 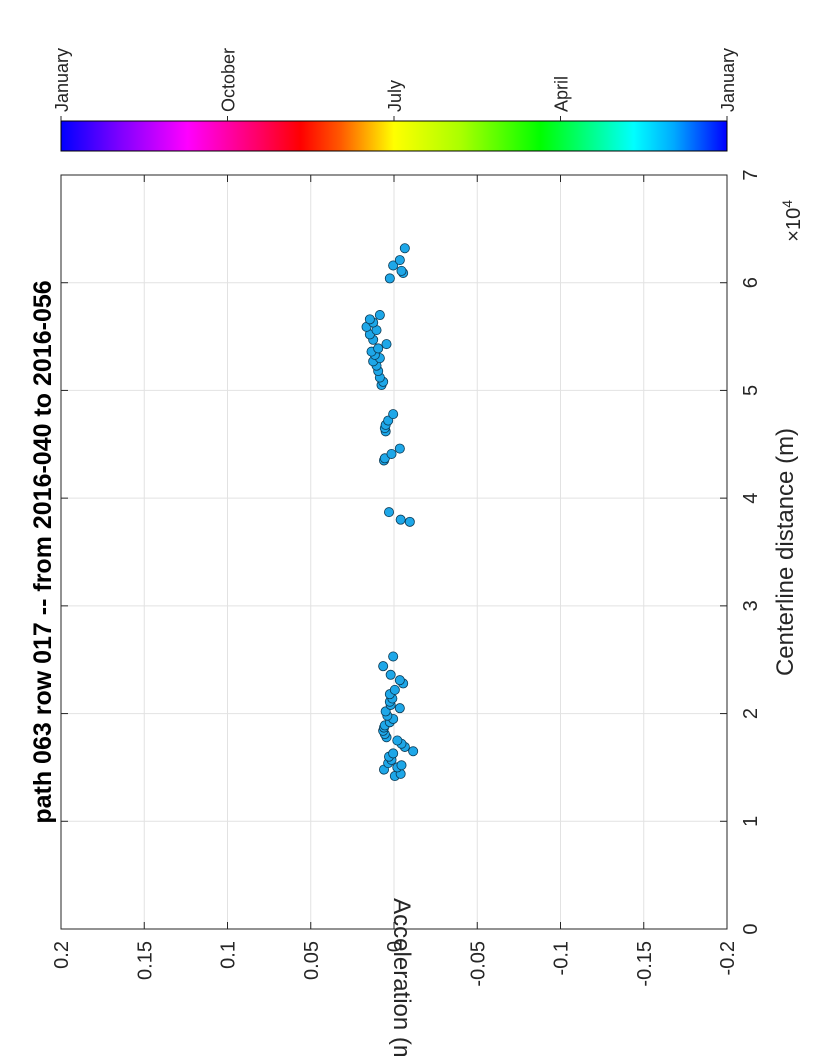 I want to click on x-axis-multiplier: ×104, so click(x=792, y=221).